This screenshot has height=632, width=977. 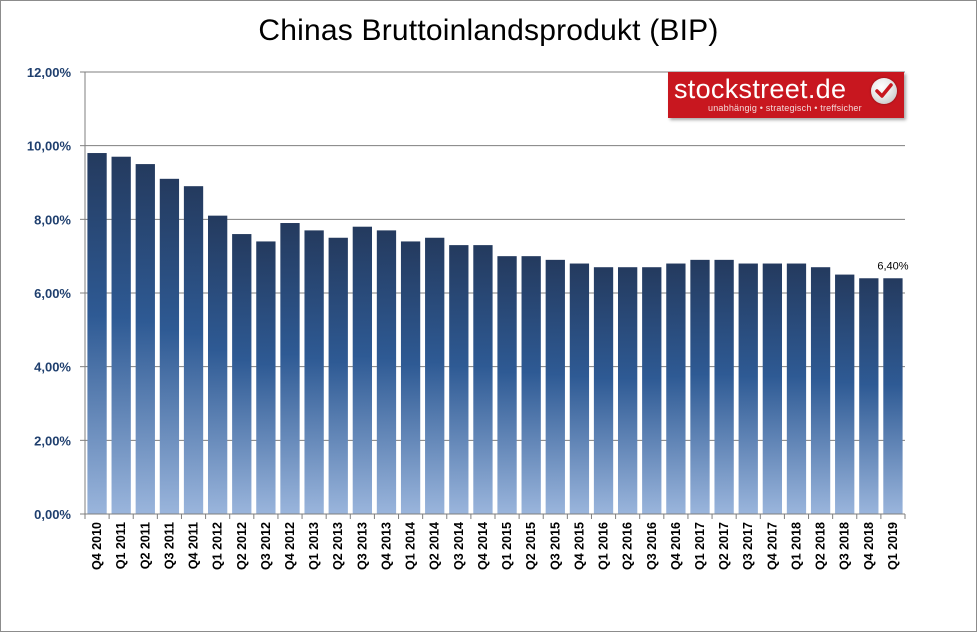 I want to click on y-tick-labels: 0,00% 2,00% 4,00% 6,00% 8,00% 10,00% 12,00%, so click(x=49, y=293).